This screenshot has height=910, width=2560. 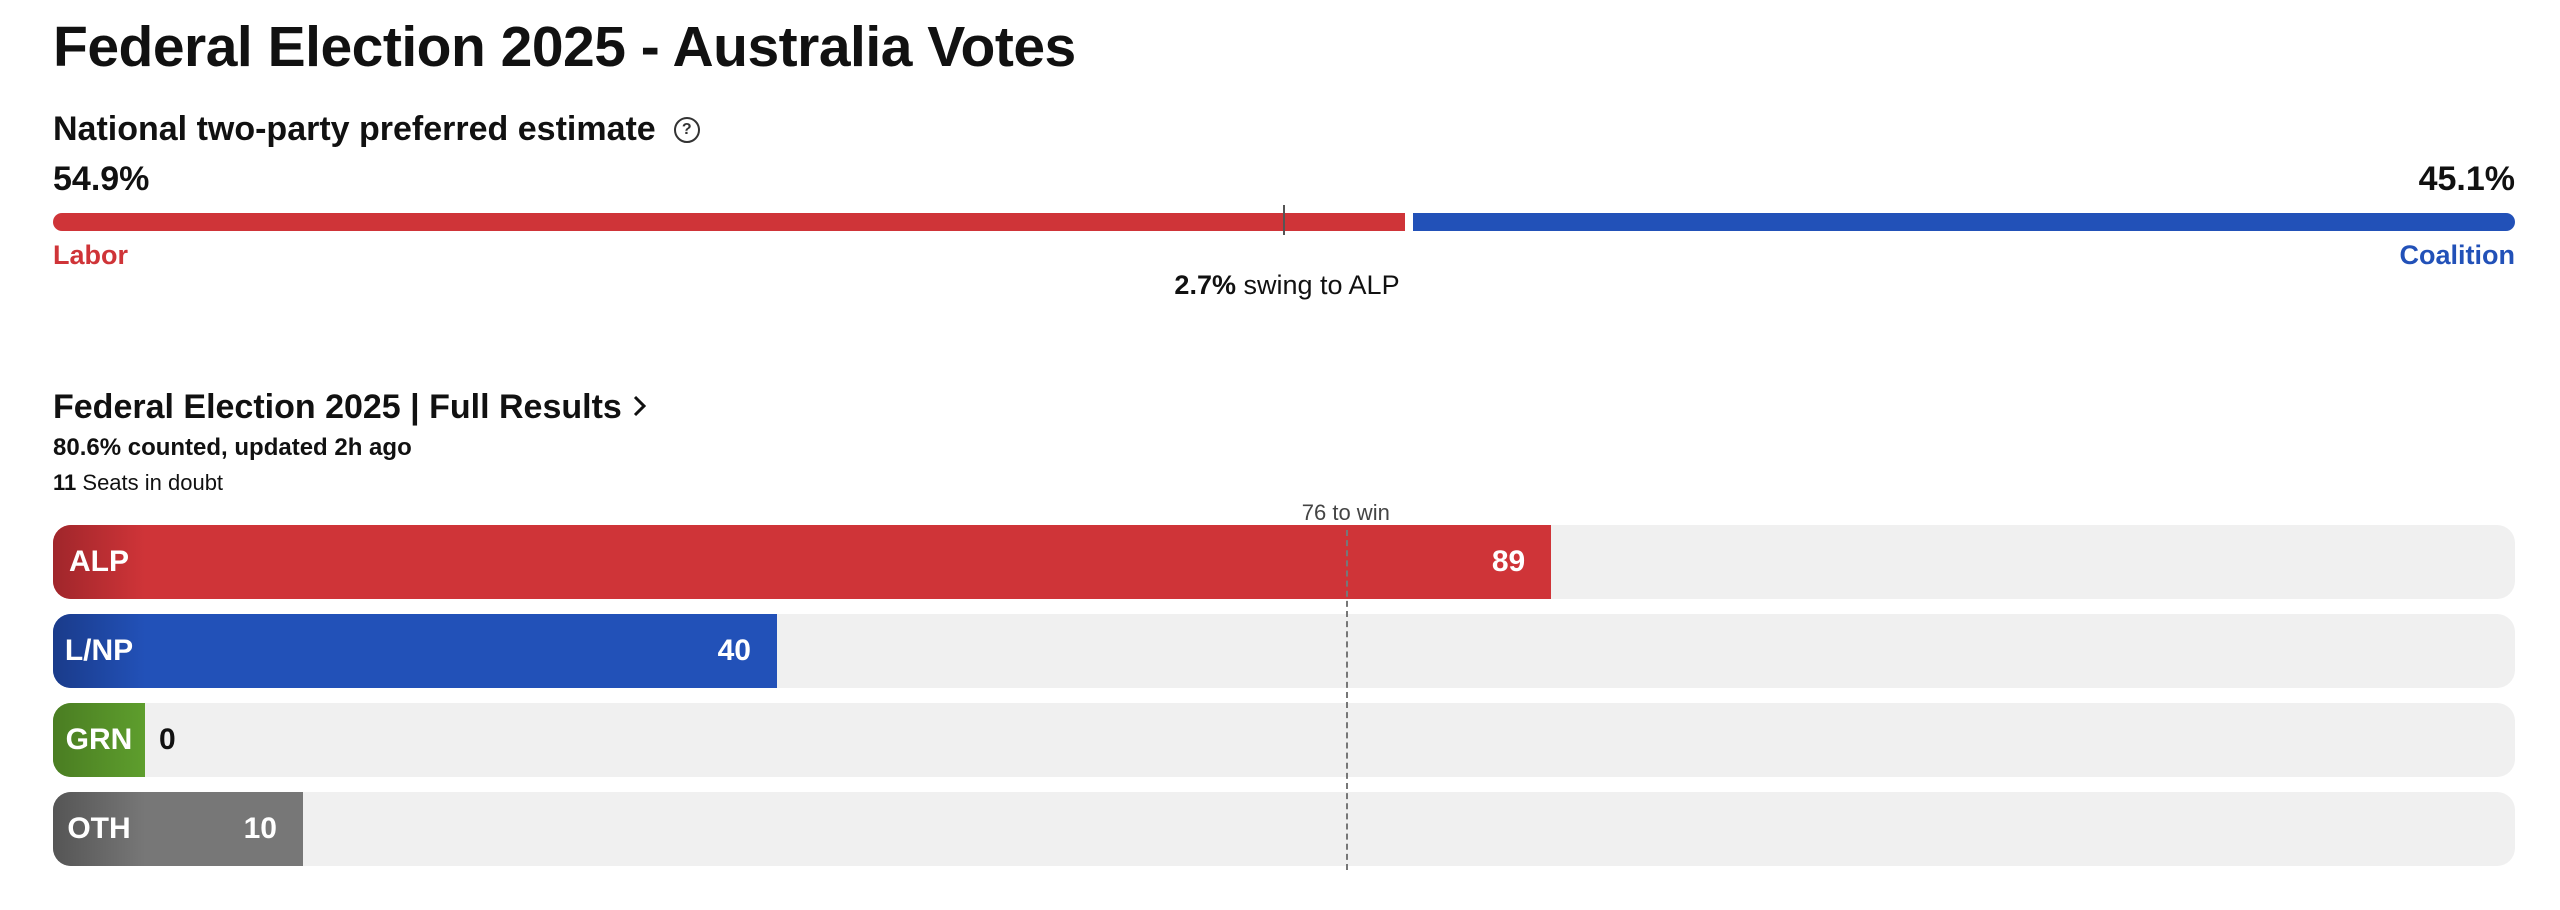 I want to click on party-label: OTH, so click(x=99, y=829).